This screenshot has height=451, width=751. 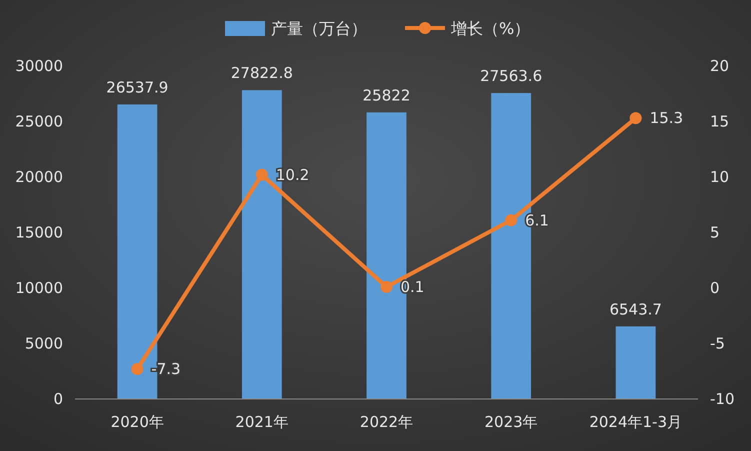 I want to click on y2-tick-label: 20, so click(x=720, y=66).